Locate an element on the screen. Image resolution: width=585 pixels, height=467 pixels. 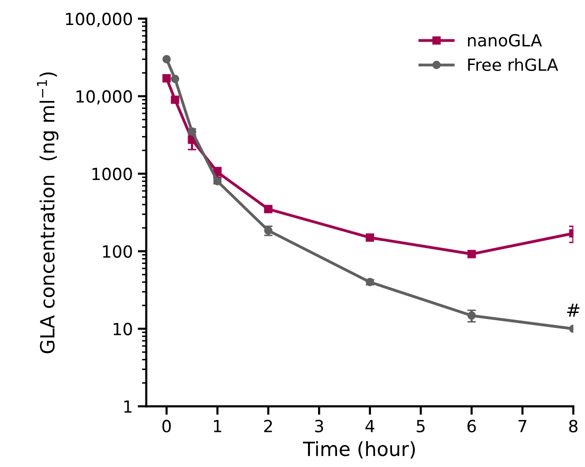
x-tick-label: 6 is located at coordinates (471, 426).